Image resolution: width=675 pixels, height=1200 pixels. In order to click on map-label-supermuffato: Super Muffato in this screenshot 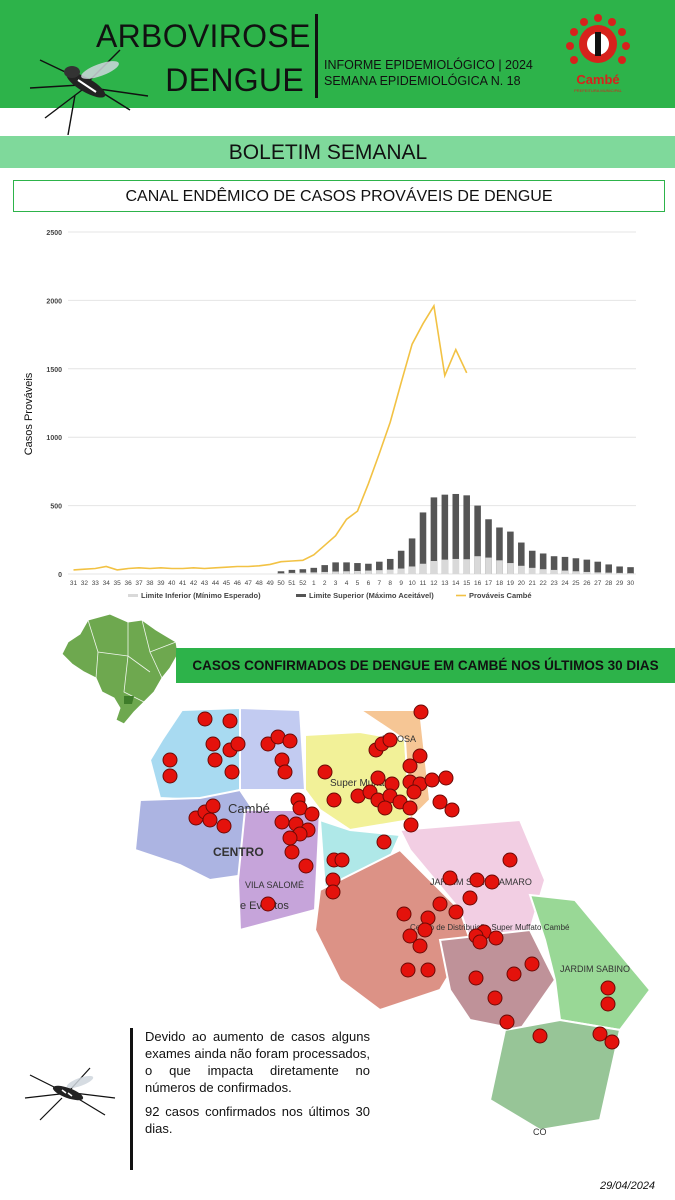, I will do `click(361, 783)`.